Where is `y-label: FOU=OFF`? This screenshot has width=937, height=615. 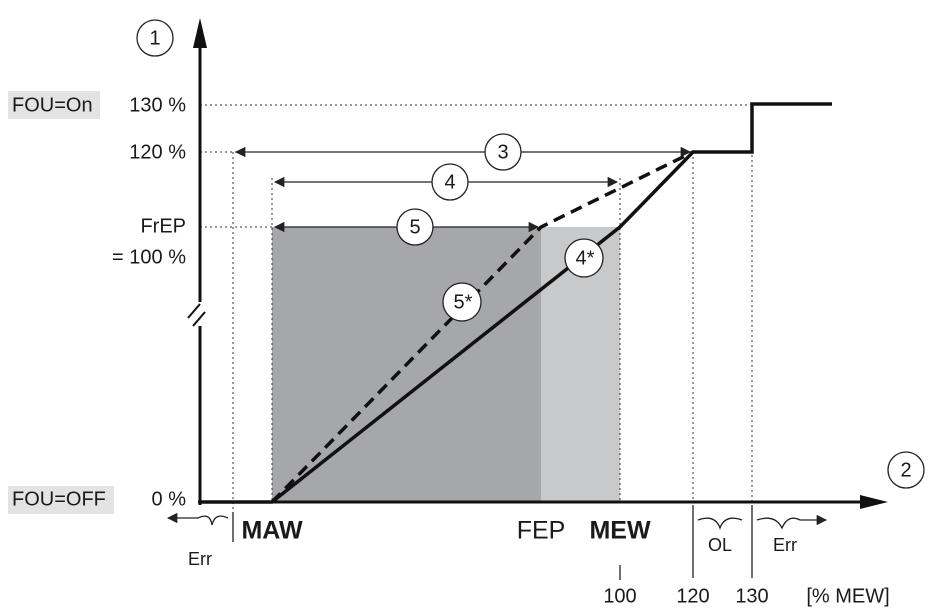
y-label: FOU=OFF is located at coordinates (59, 499).